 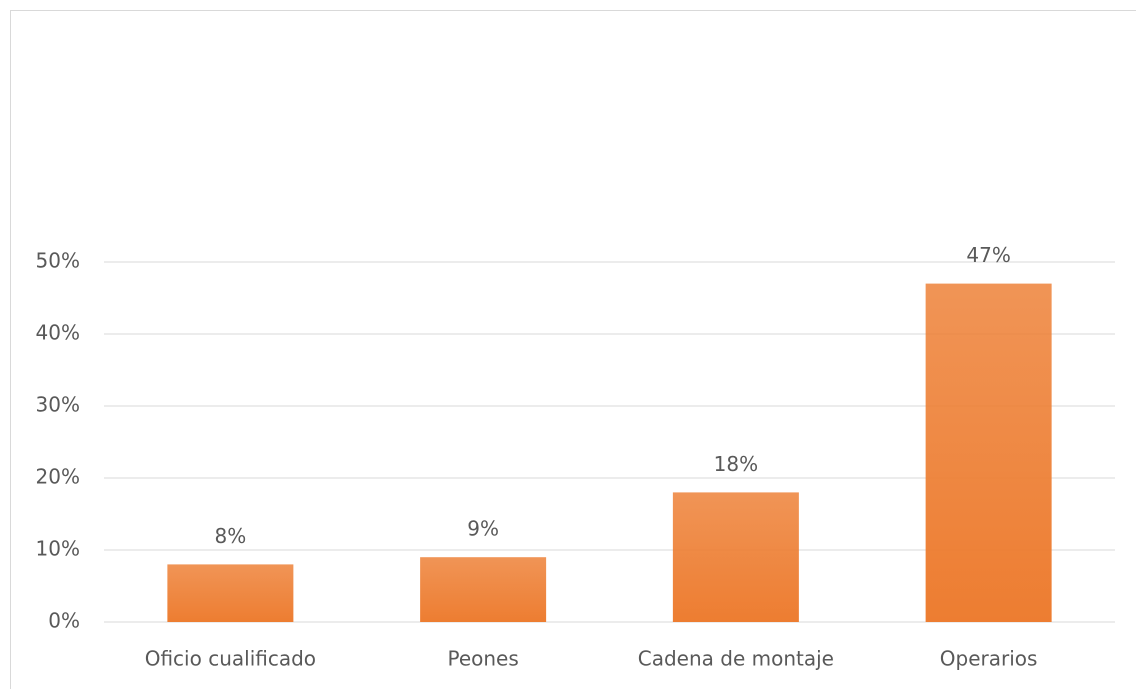 I want to click on y-tick-label: 0%, so click(x=64, y=621).